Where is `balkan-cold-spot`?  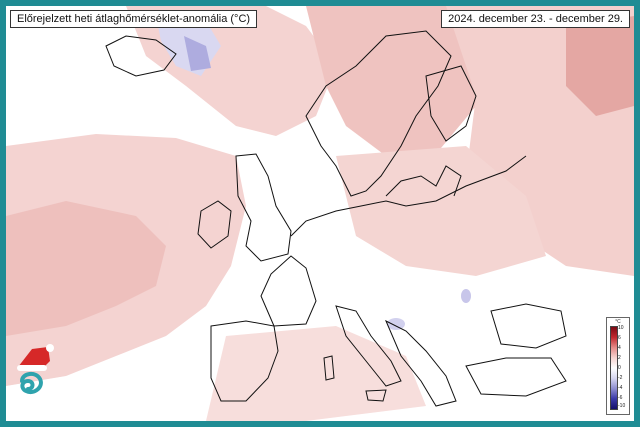 balkan-cold-spot is located at coordinates (396, 324).